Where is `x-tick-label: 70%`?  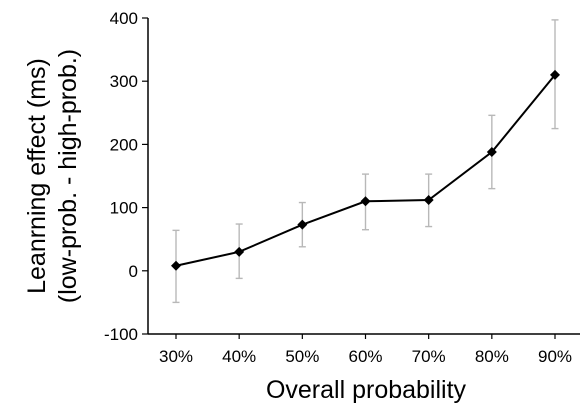
x-tick-label: 70% is located at coordinates (429, 356).